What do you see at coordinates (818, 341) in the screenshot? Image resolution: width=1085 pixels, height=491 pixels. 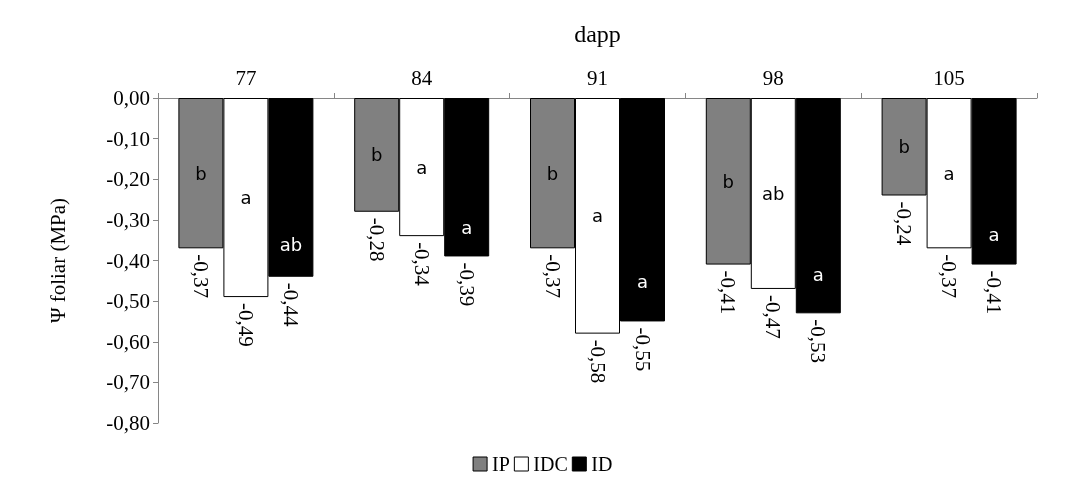 I see `data-label: -0,53` at bounding box center [818, 341].